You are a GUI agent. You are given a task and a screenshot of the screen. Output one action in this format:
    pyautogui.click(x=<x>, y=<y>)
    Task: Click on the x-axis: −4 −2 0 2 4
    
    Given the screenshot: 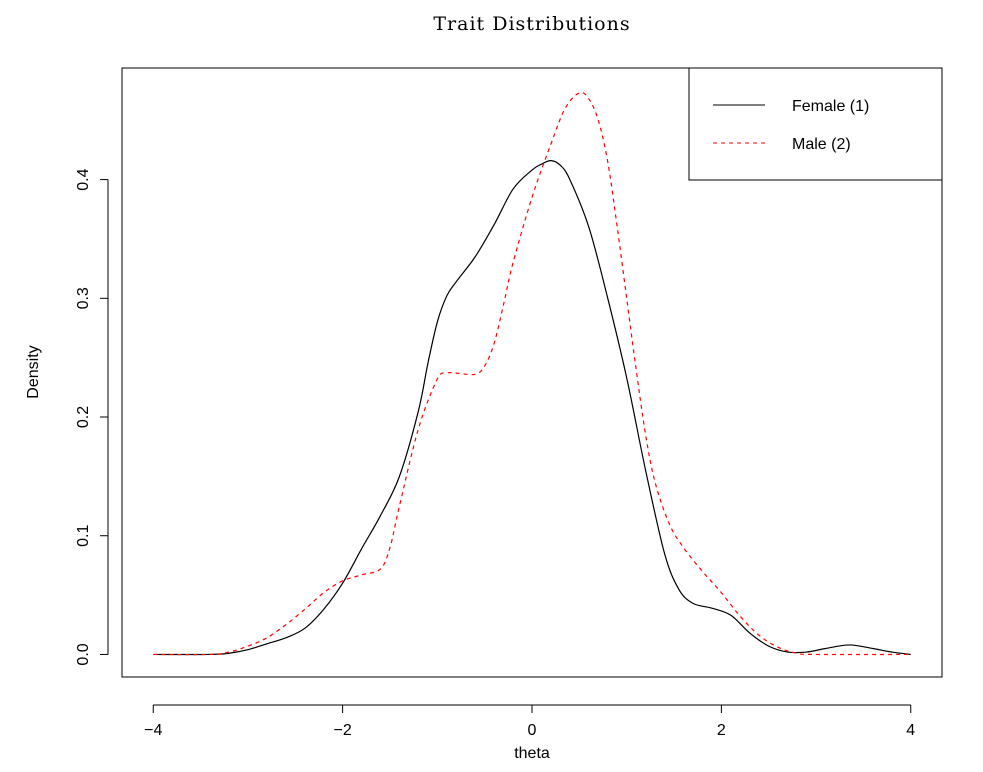 What is the action you would take?
    pyautogui.click(x=529, y=721)
    